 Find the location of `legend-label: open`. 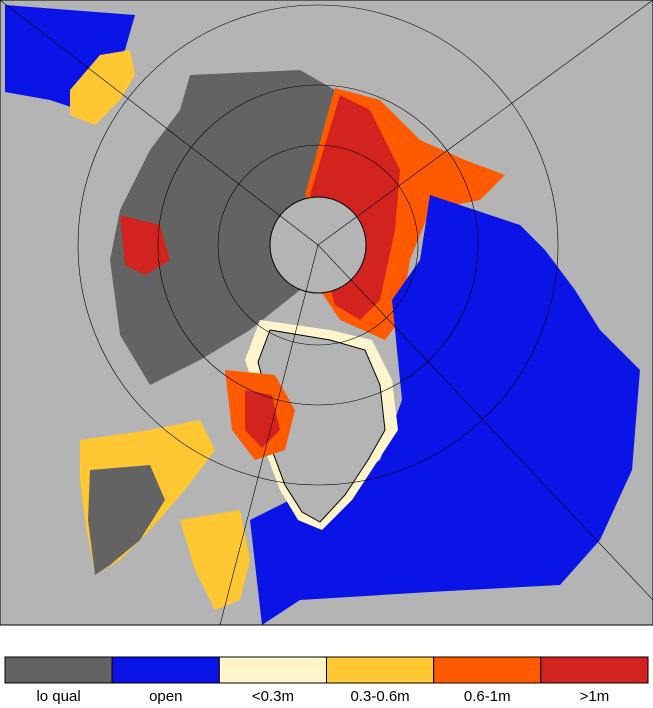

legend-label: open is located at coordinates (165, 696).